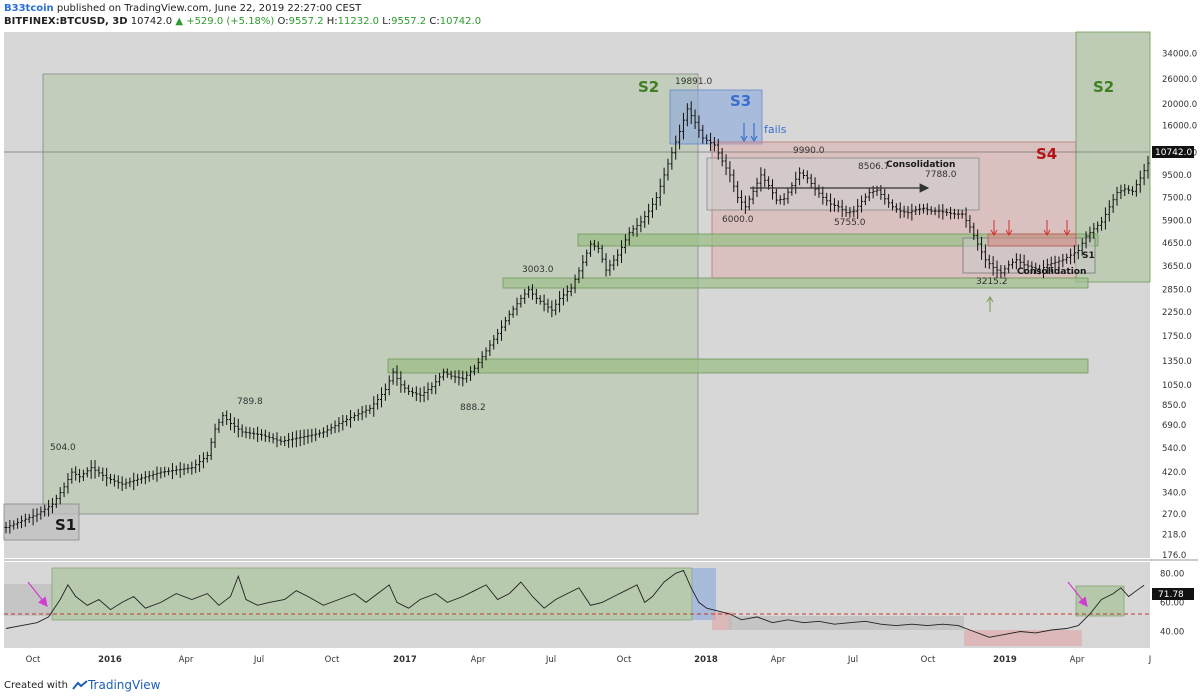  I want to click on osc-last-tag-text: 71.78, so click(1171, 595).